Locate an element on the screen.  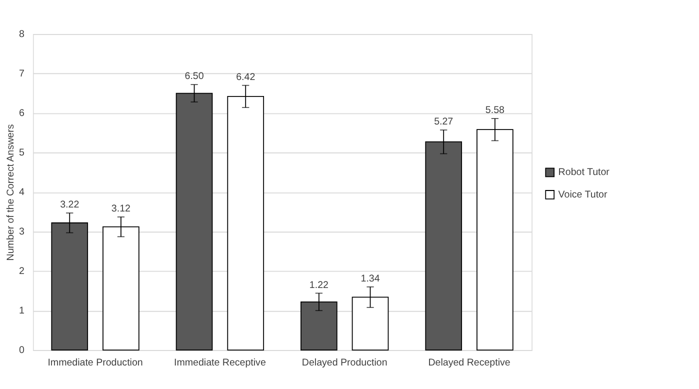
y-tick-label: 3 is located at coordinates (22, 232).